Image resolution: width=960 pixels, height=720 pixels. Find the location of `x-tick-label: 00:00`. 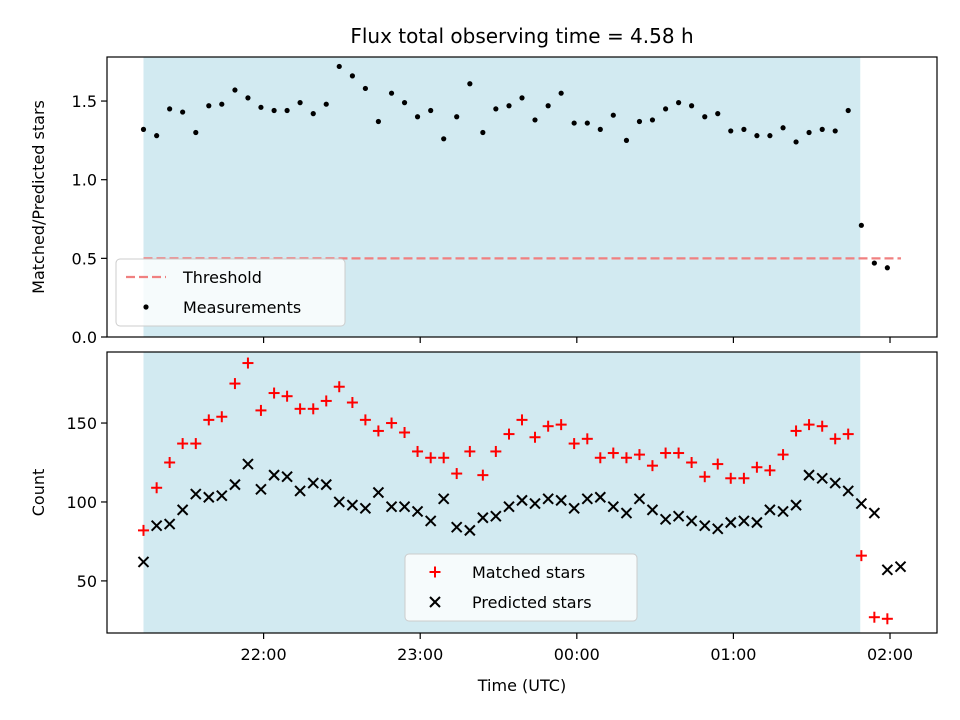

x-tick-label: 00:00 is located at coordinates (577, 654).